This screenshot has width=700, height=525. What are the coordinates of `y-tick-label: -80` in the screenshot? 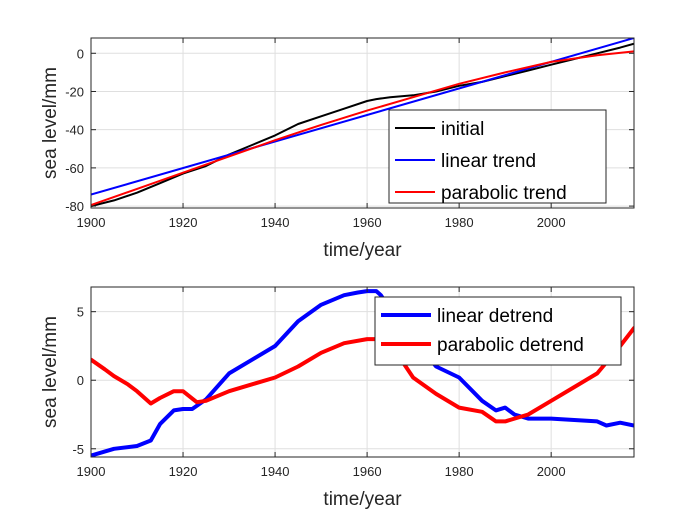 It's located at (74, 206).